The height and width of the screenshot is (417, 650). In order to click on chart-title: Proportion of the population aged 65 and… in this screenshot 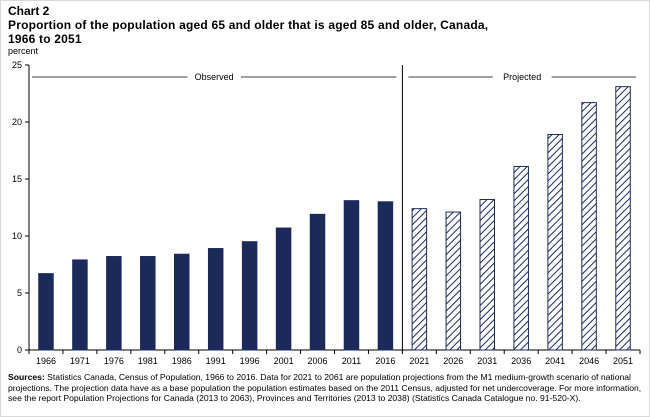, I will do `click(308, 32)`.